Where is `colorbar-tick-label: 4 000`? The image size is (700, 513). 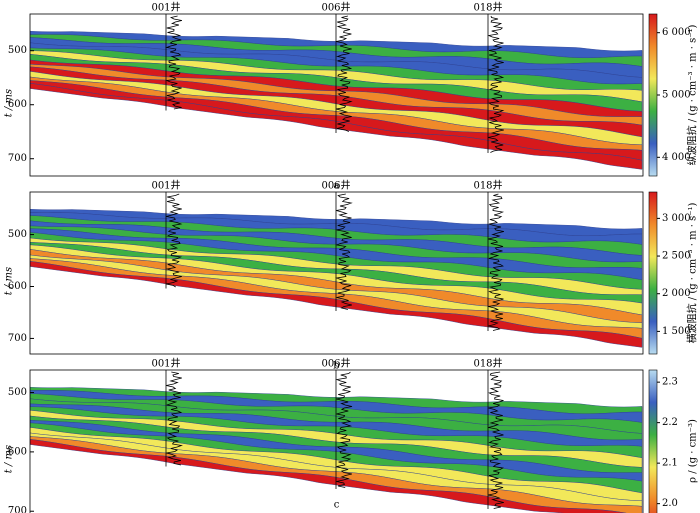 colorbar-tick-label: 4 000 is located at coordinates (676, 157).